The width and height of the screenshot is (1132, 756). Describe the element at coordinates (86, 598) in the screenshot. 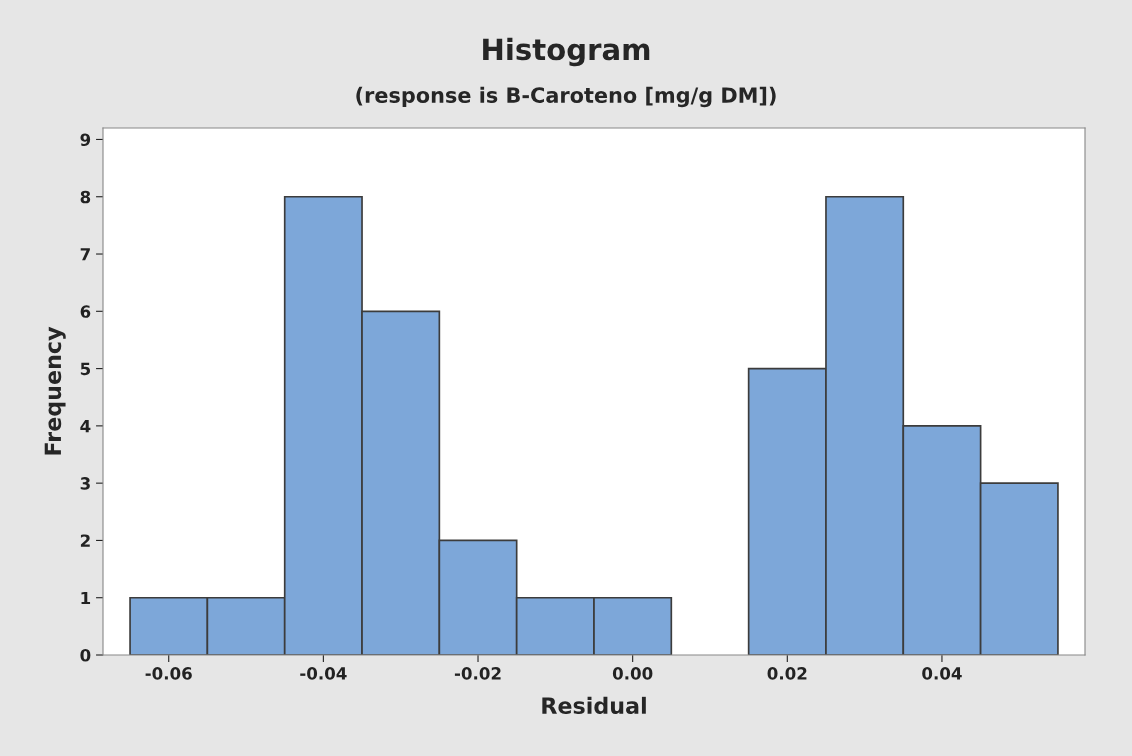

I see `y-tick-label: 1` at that location.